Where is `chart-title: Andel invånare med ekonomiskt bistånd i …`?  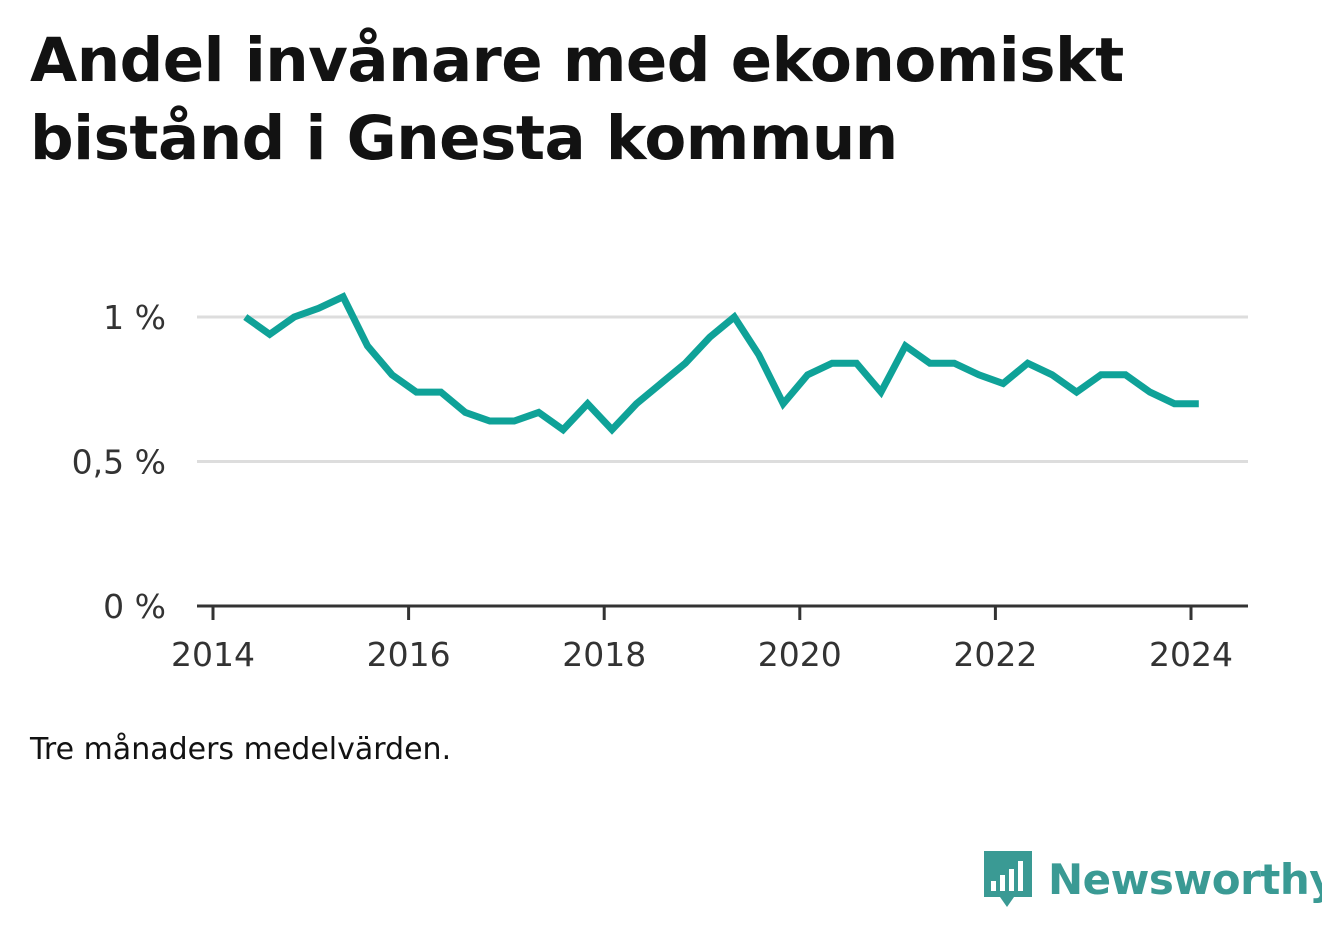
chart-title: Andel invånare med ekonomiskt bistånd i … is located at coordinates (577, 99).